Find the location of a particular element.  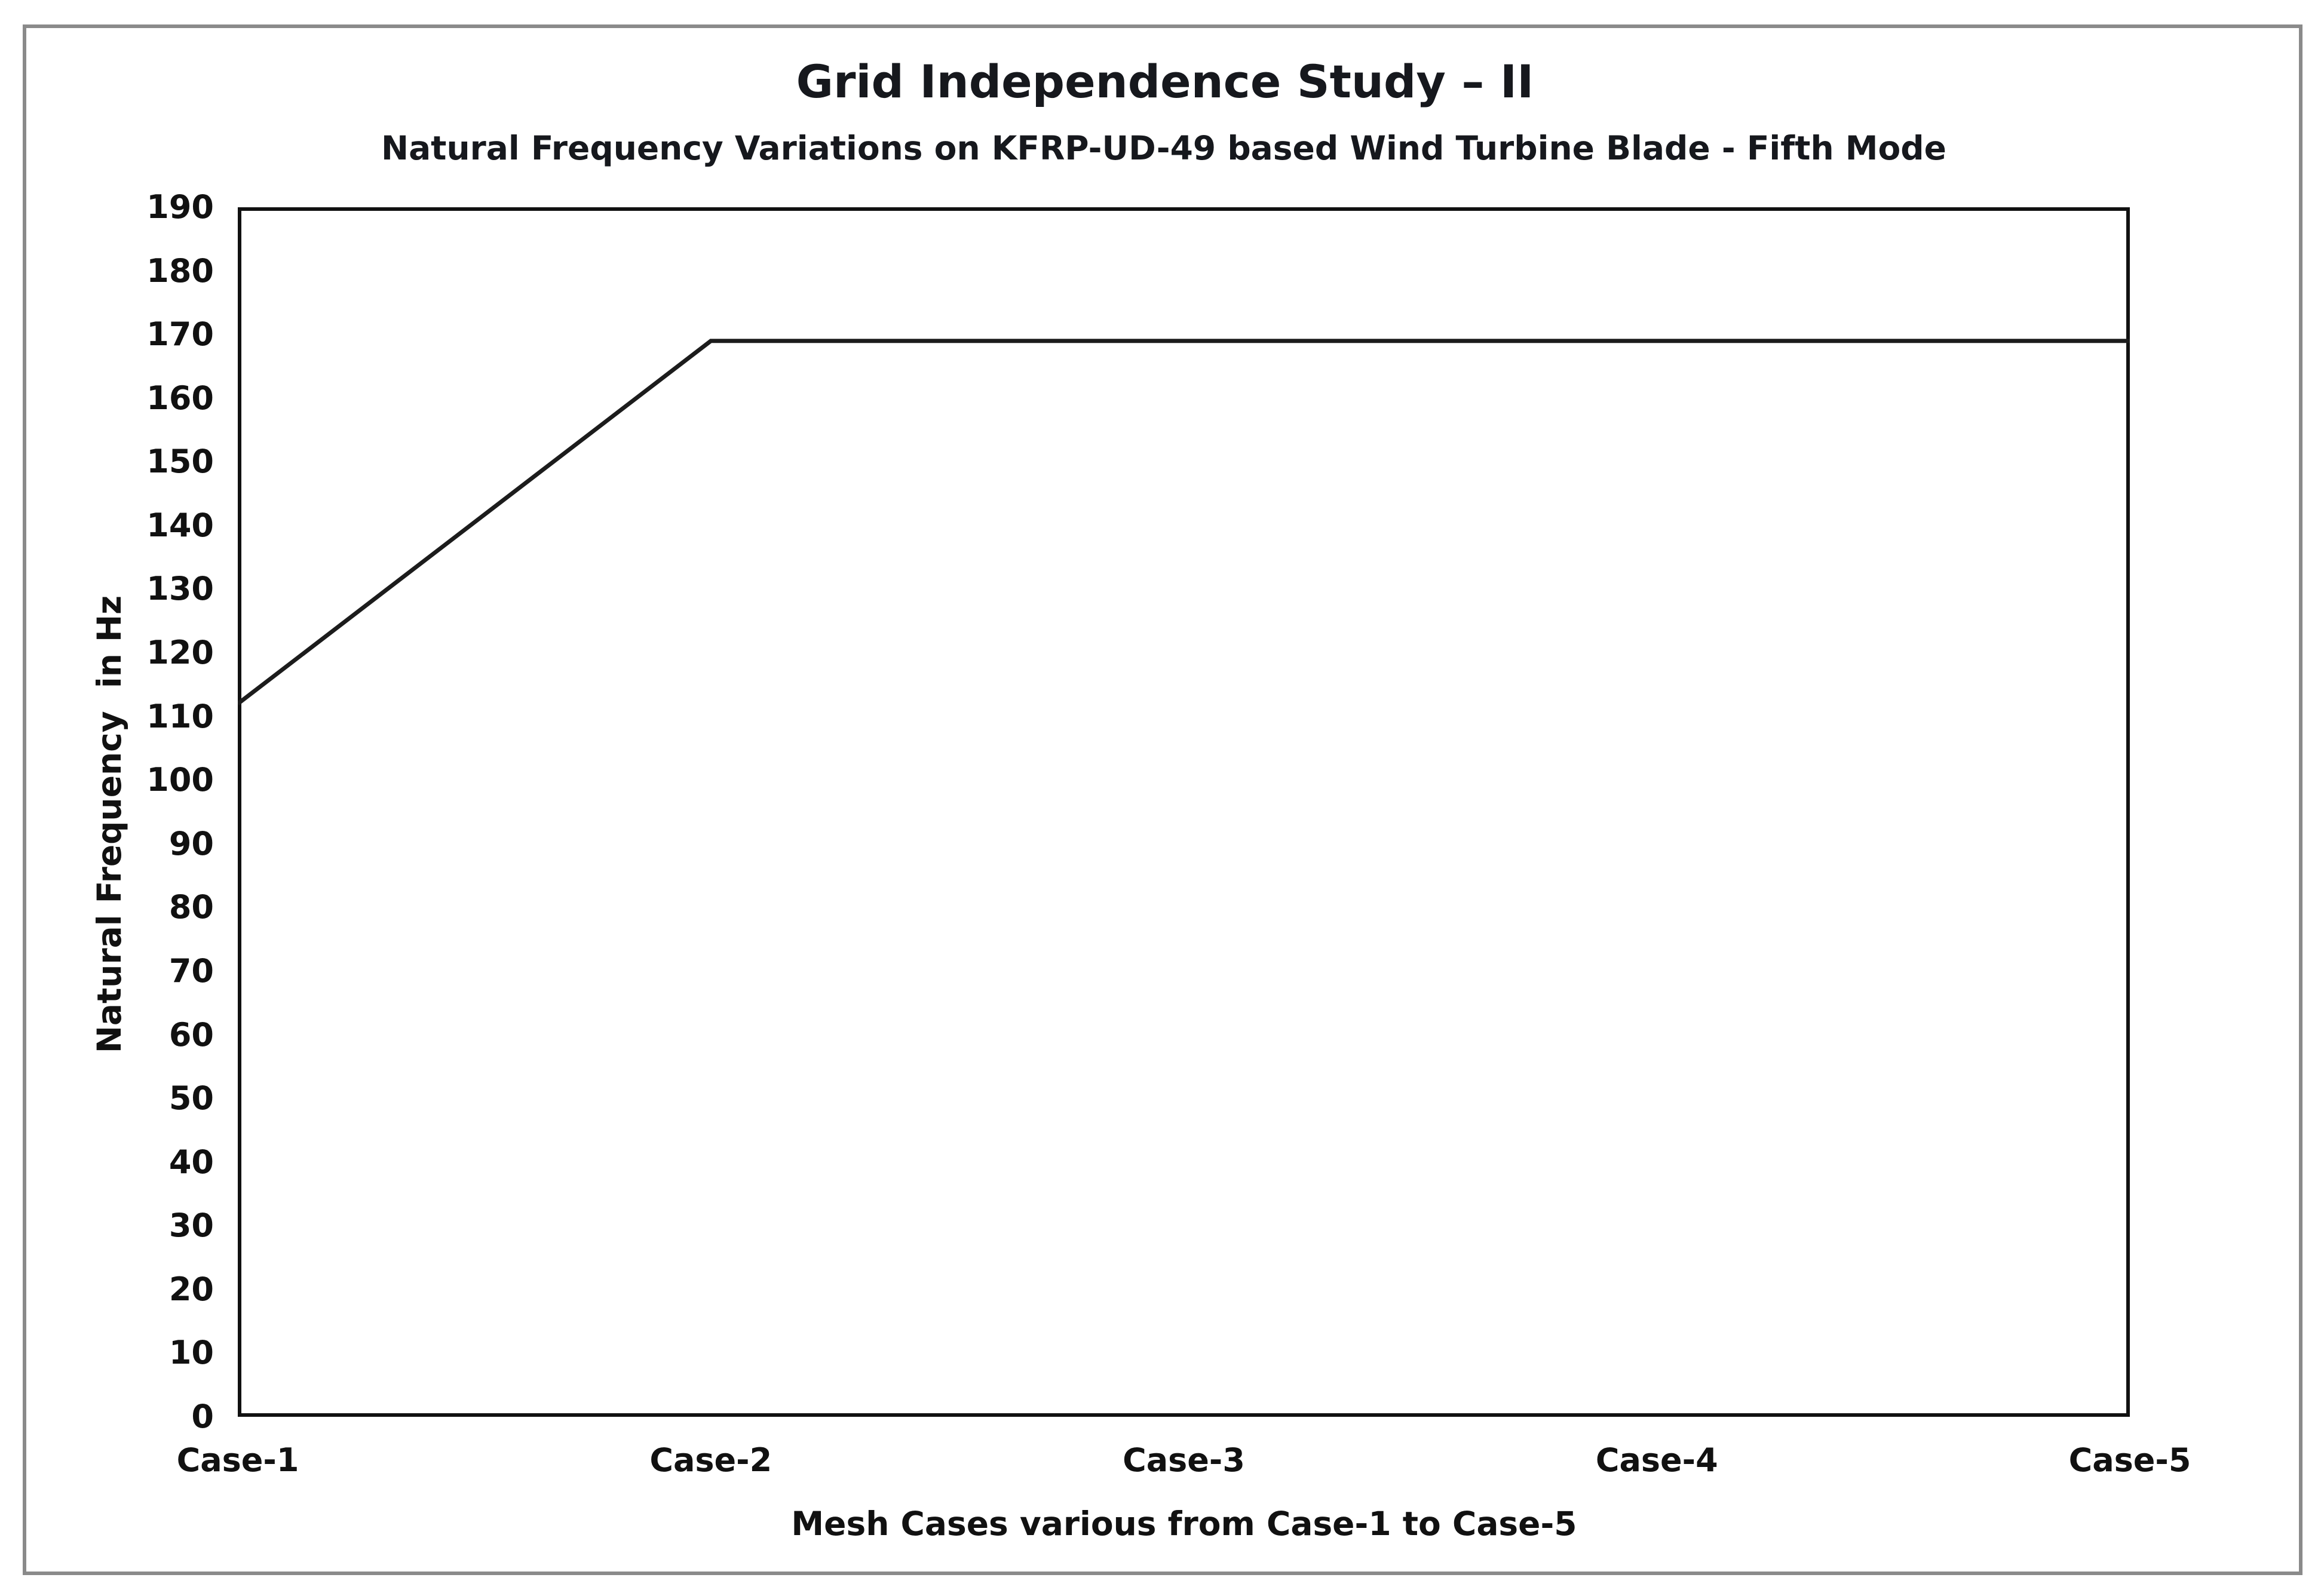

y-tick-label: 70 is located at coordinates (191, 971).